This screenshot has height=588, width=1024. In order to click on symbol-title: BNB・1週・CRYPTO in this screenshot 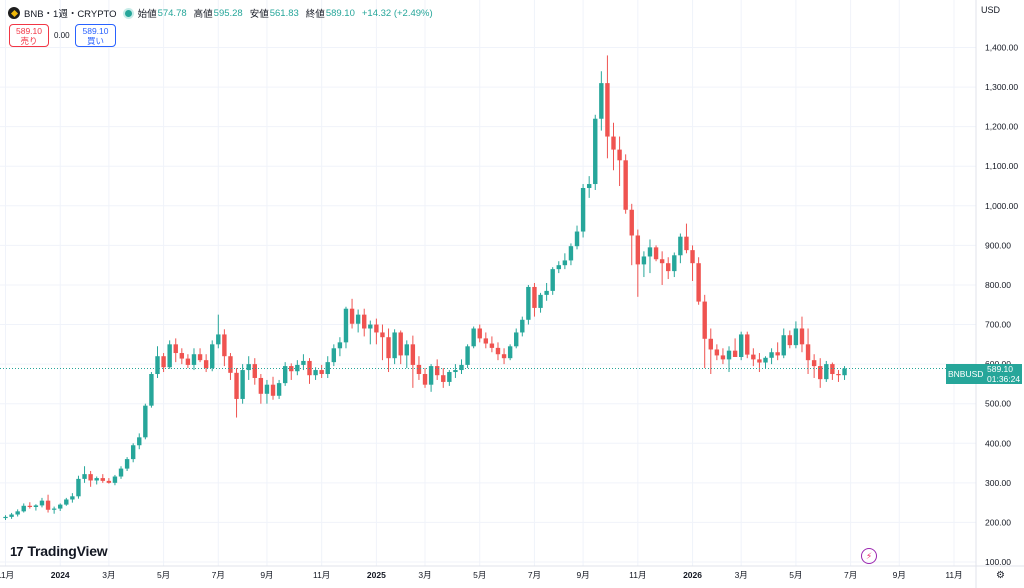, I will do `click(70, 14)`.